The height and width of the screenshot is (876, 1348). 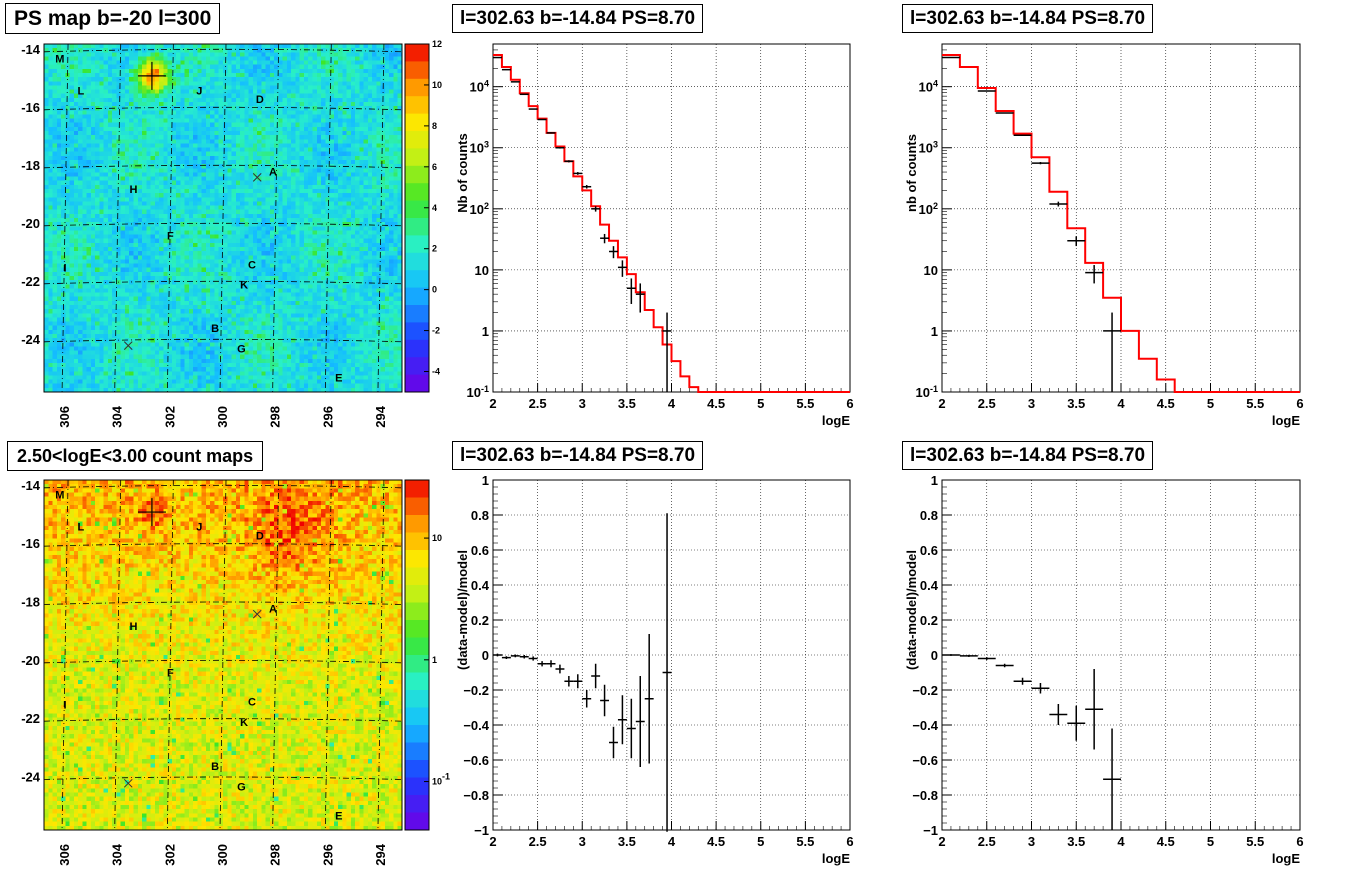 I want to click on panel-title-residual-b: l=302.63 b=-14.84 PS=8.70, so click(x=1028, y=455).